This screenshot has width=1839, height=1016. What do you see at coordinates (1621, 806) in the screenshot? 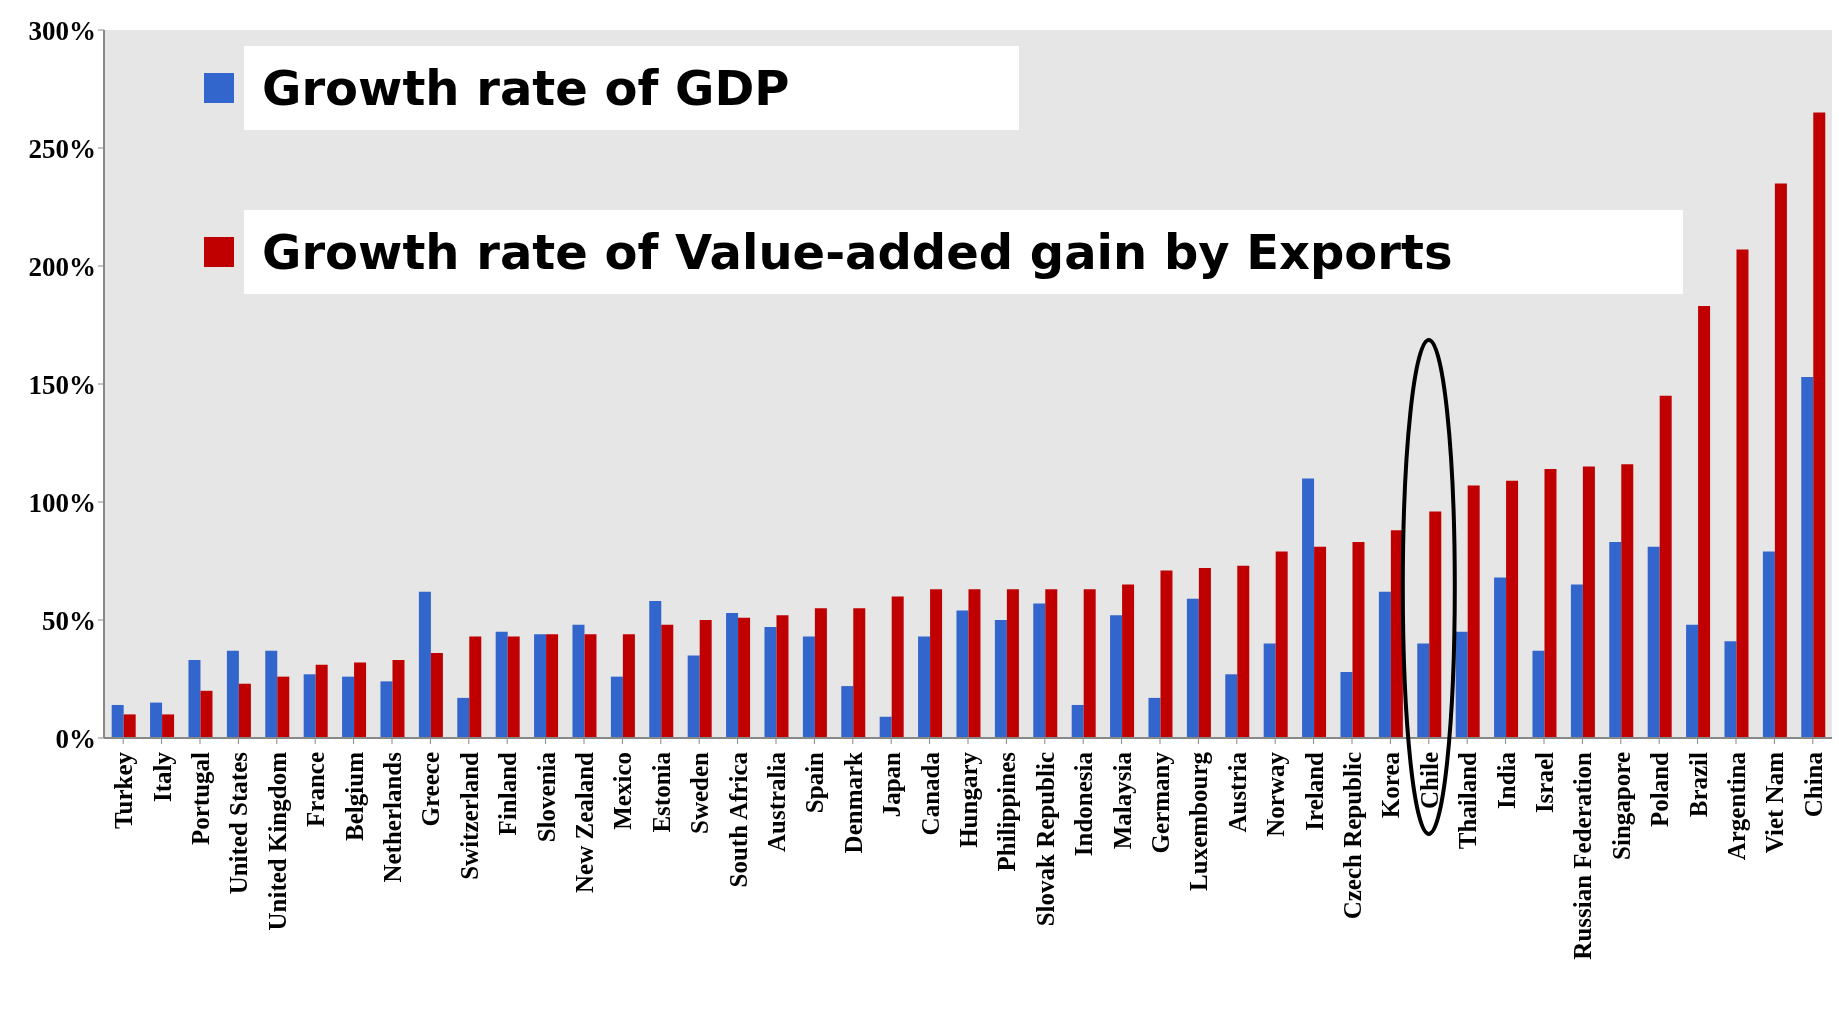
I see `x-tick-label: Singapore` at bounding box center [1621, 806].